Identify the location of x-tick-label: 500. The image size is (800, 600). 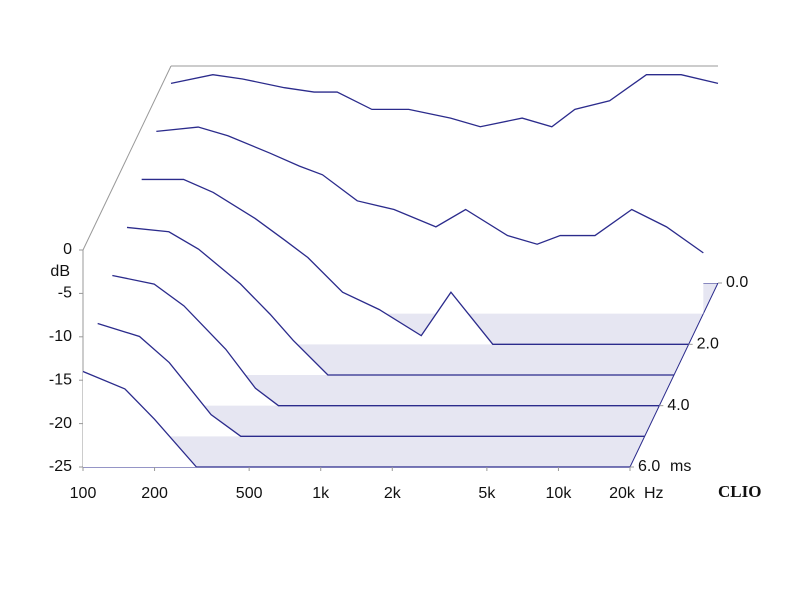
(249, 493).